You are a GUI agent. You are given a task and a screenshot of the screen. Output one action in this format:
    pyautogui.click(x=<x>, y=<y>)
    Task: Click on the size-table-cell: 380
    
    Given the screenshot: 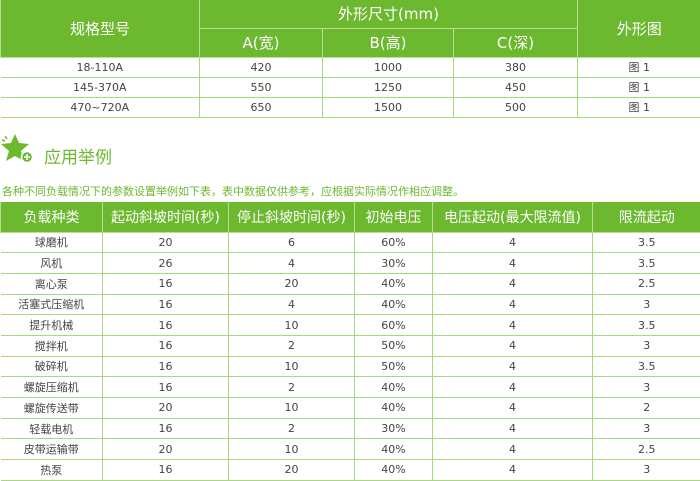 What is the action you would take?
    pyautogui.click(x=516, y=67)
    